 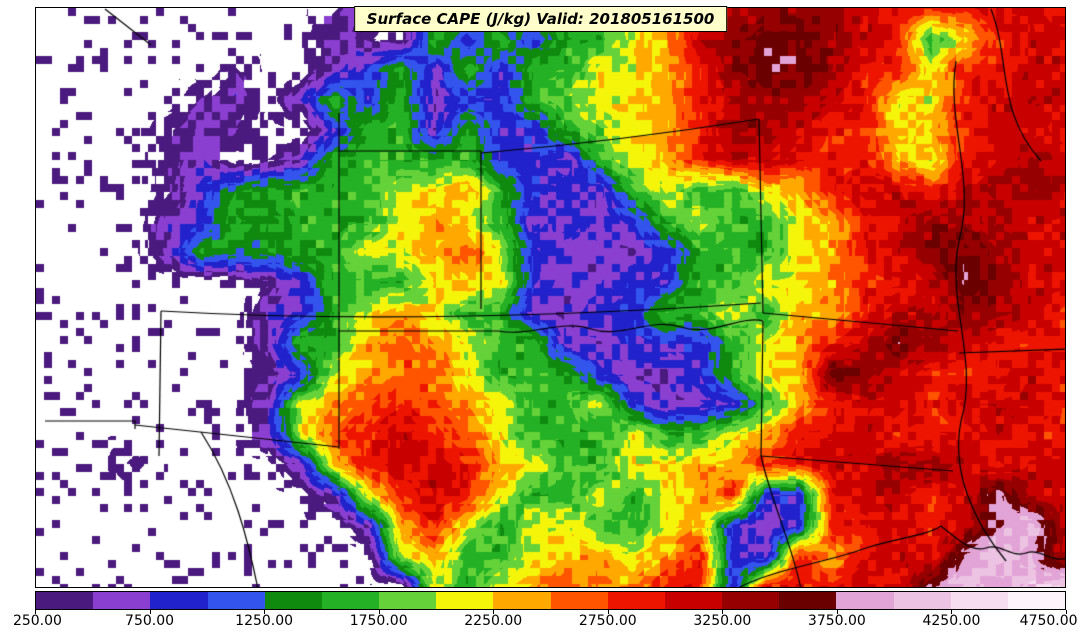 What do you see at coordinates (1048, 621) in the screenshot?
I see `colorbar-tick-label: 4750.00` at bounding box center [1048, 621].